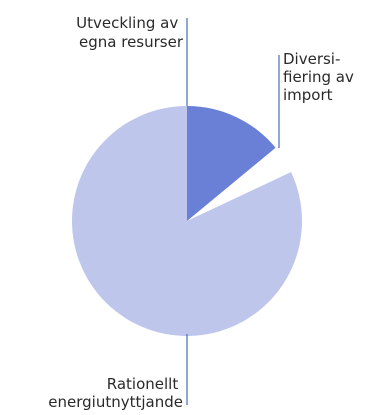 This screenshot has height=415, width=374. I want to click on slice-label-0: Utveckling av egna resurser, so click(130, 32).